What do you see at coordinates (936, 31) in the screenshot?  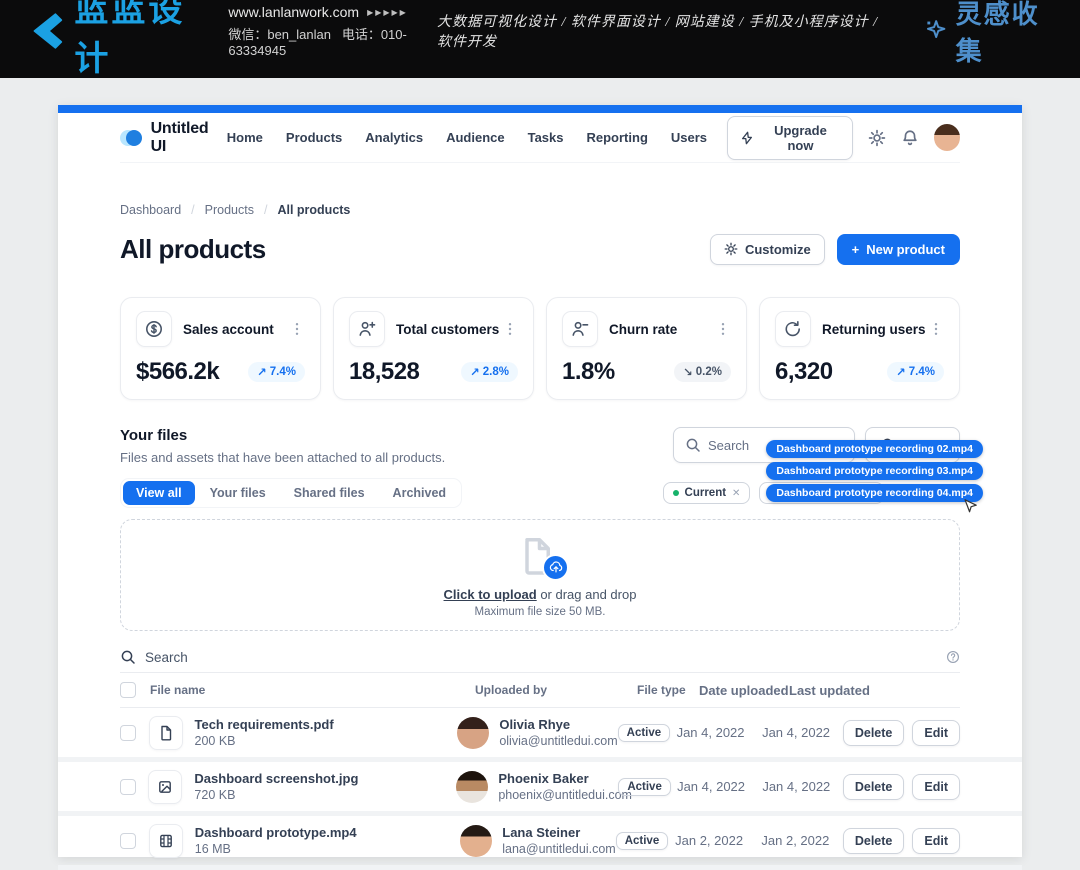 I see `sparkle-icon` at bounding box center [936, 31].